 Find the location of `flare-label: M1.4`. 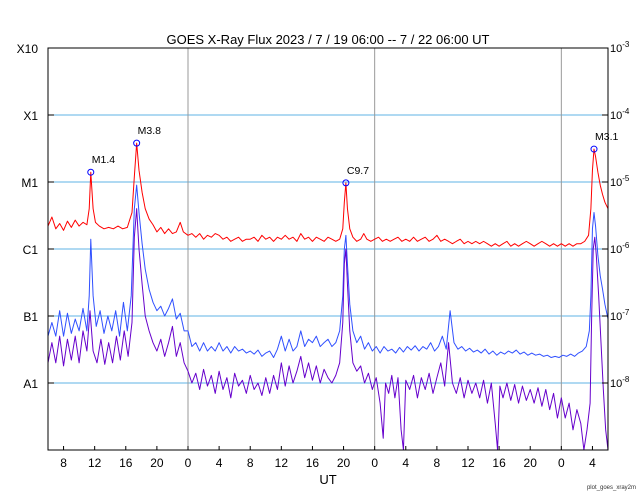

flare-label: M1.4 is located at coordinates (104, 160).